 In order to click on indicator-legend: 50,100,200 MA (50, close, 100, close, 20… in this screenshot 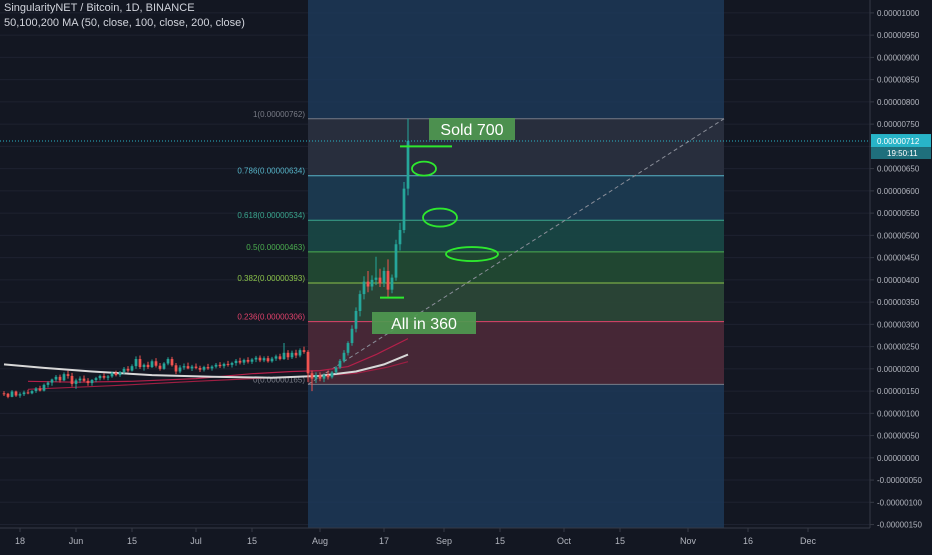, I will do `click(124, 23)`.